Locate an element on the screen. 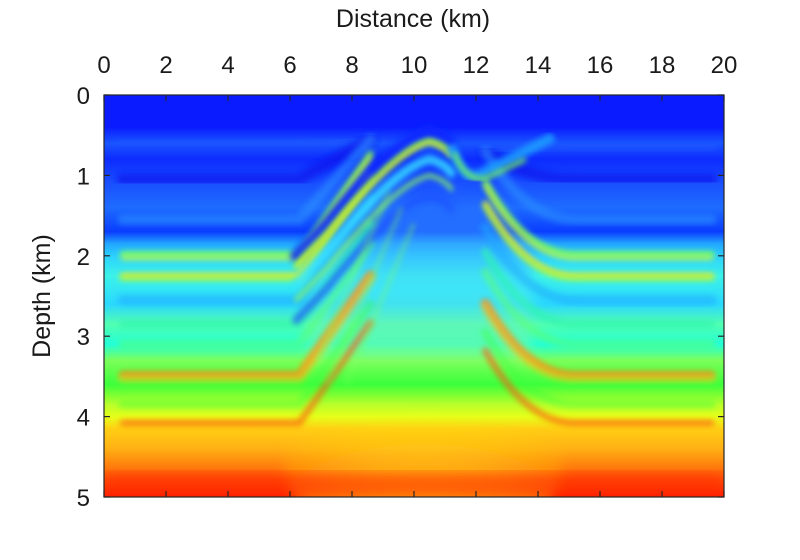  x-axis-title: Distance (km) is located at coordinates (413, 19).